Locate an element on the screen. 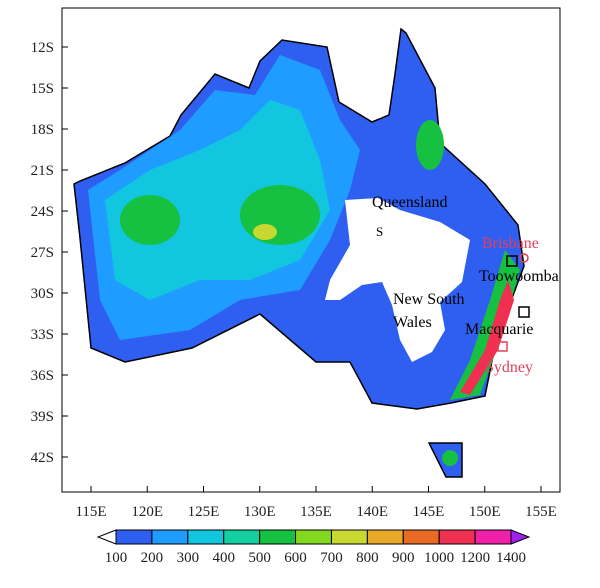  lat-tick-label: 27S is located at coordinates (42, 253).